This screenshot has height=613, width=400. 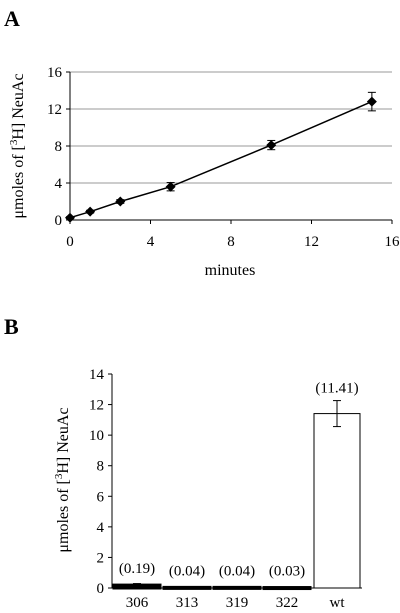 I want to click on category-label: 313, so click(x=187, y=603).